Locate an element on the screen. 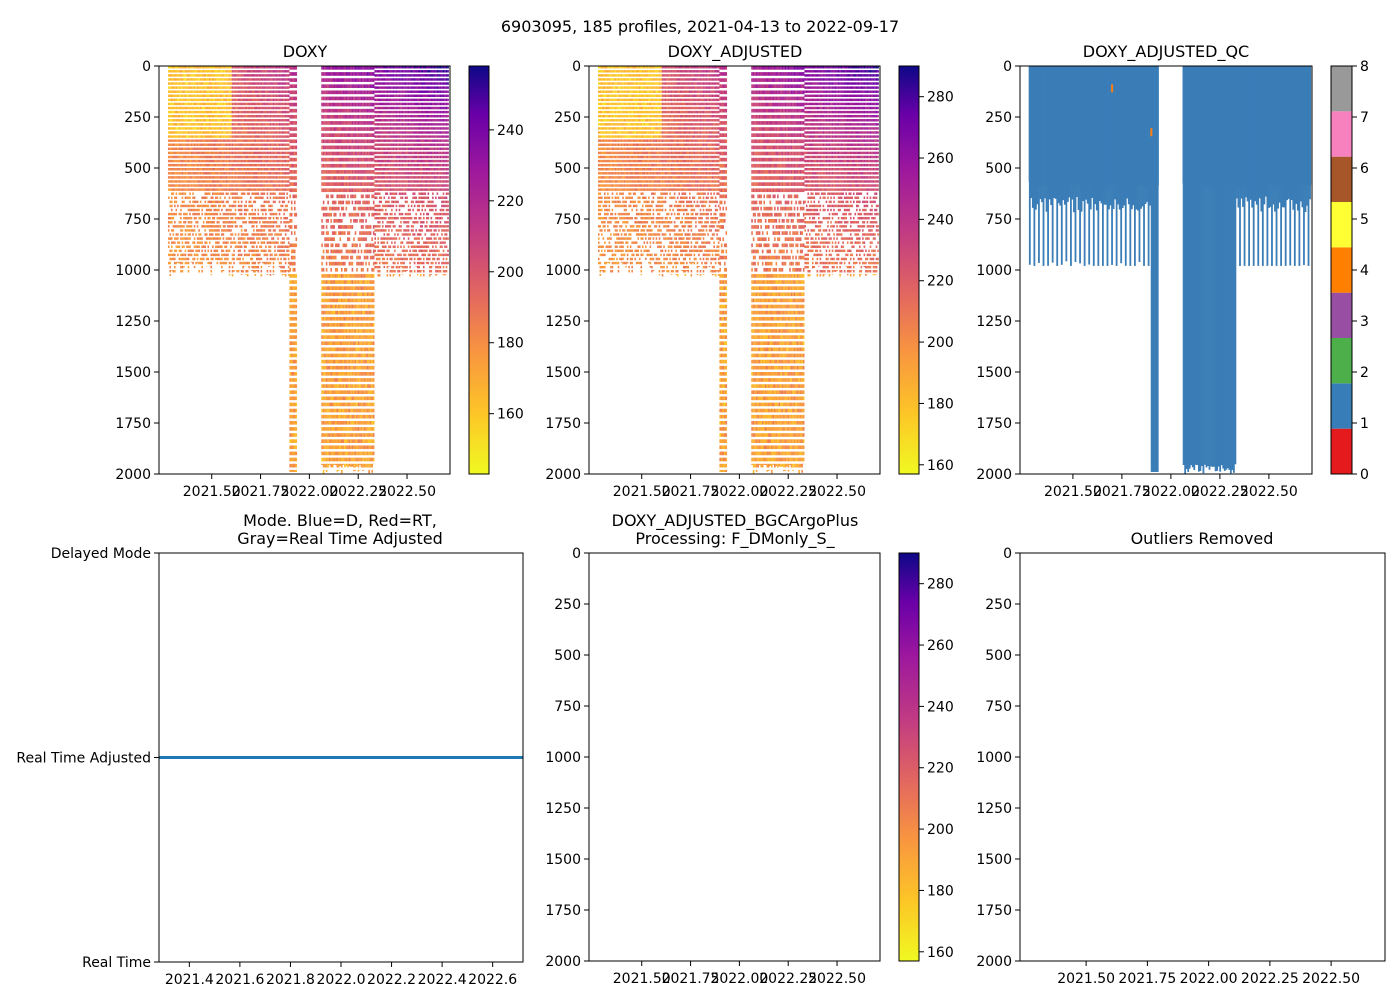 Image resolution: width=1400 pixels, height=1000 pixels. panel-title-doxy: DOXY is located at coordinates (305, 51).